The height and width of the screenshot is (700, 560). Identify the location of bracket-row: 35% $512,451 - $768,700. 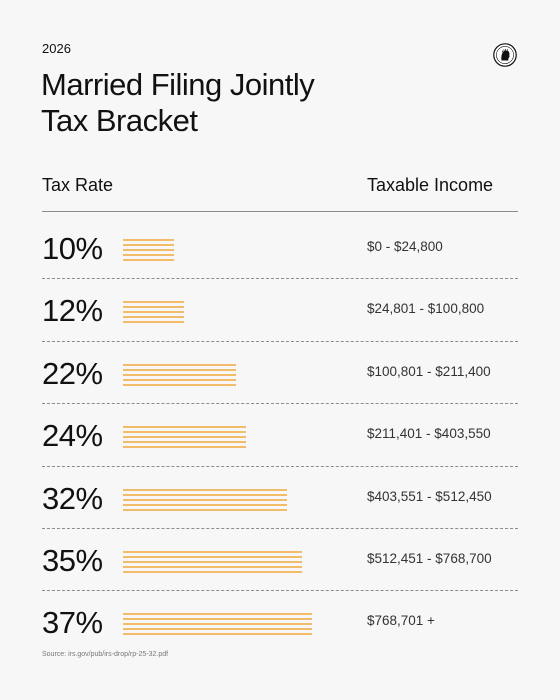
(280, 558).